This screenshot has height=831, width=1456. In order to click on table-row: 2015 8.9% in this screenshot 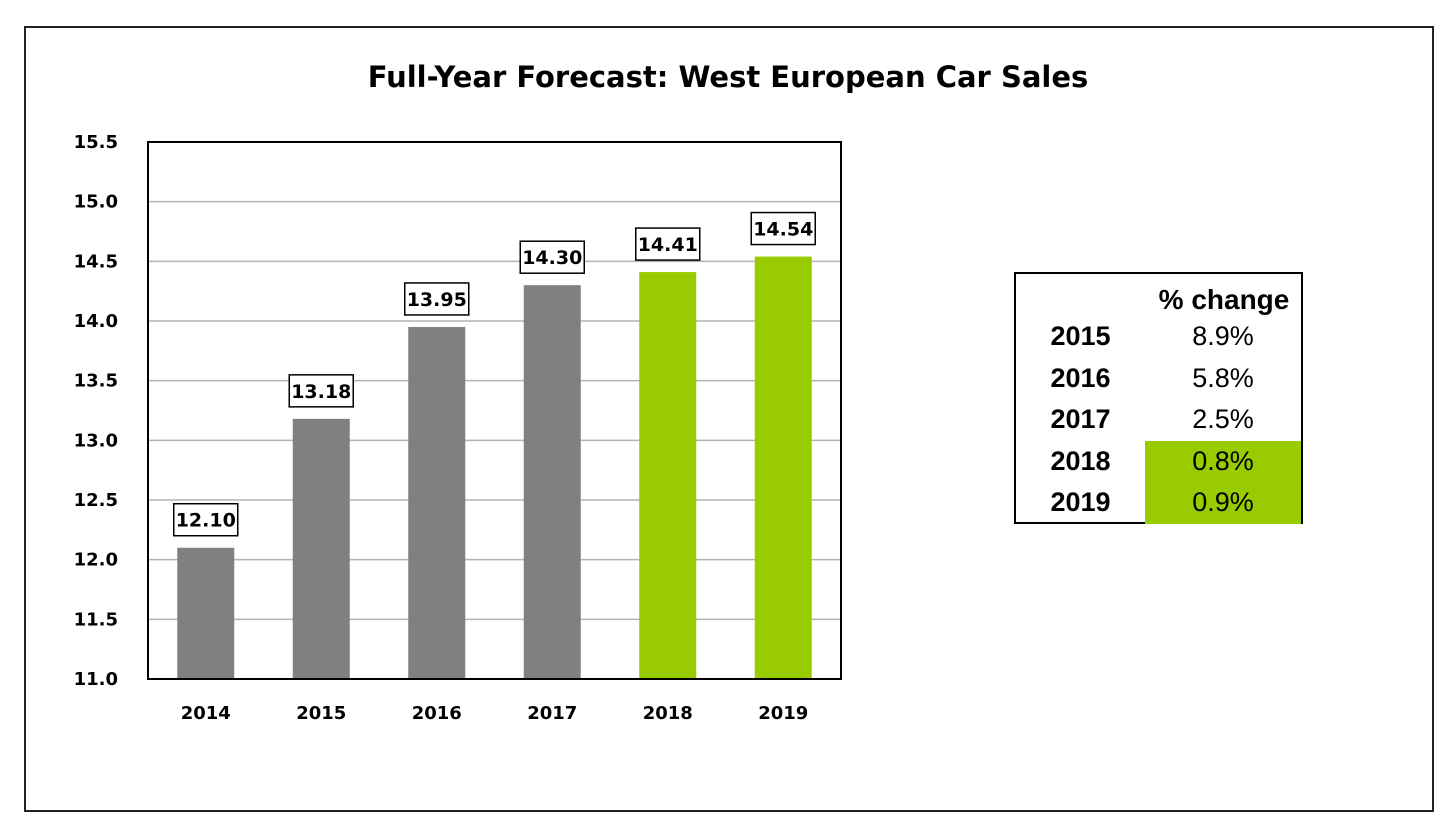, I will do `click(1158, 337)`.